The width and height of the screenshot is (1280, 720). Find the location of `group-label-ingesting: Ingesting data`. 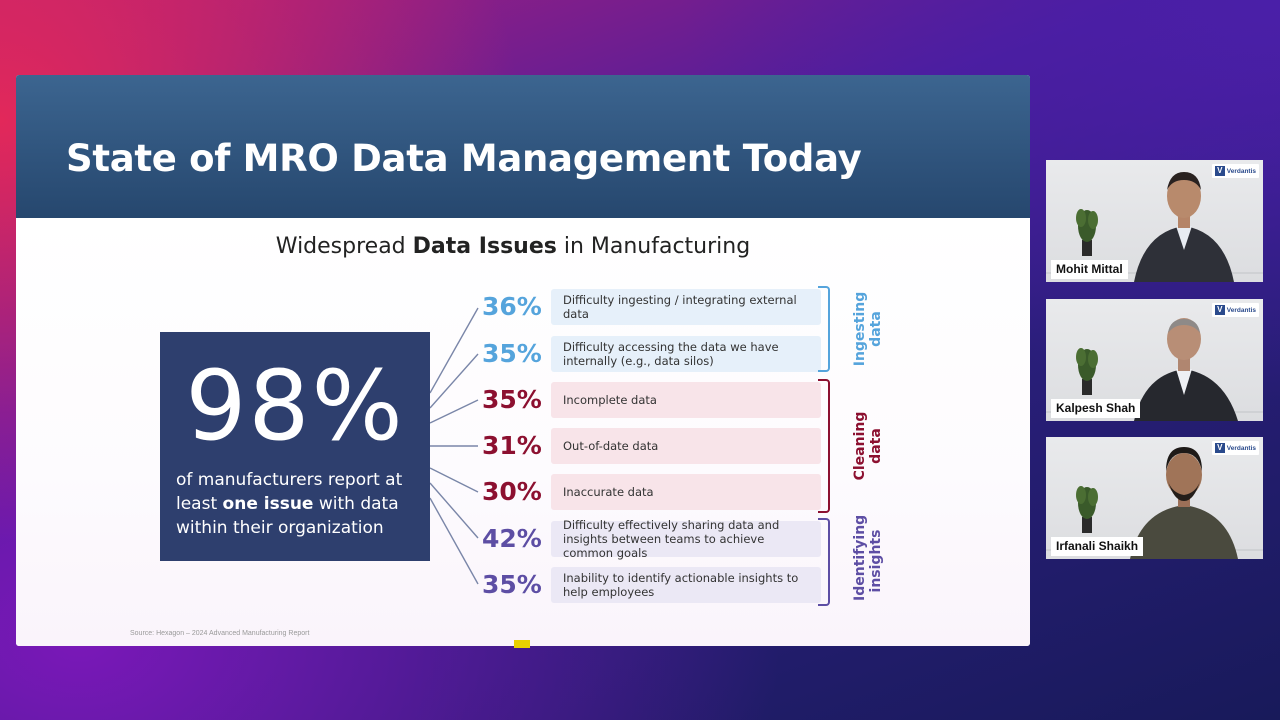

group-label-ingesting: Ingesting data is located at coordinates (868, 329).